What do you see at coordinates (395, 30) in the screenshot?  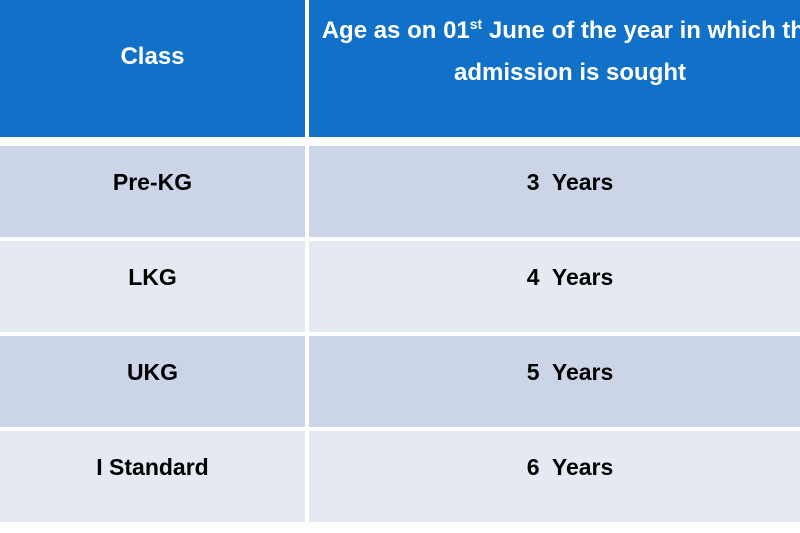 I see `header-label-age-line1-prefix: Age as on 01` at bounding box center [395, 30].